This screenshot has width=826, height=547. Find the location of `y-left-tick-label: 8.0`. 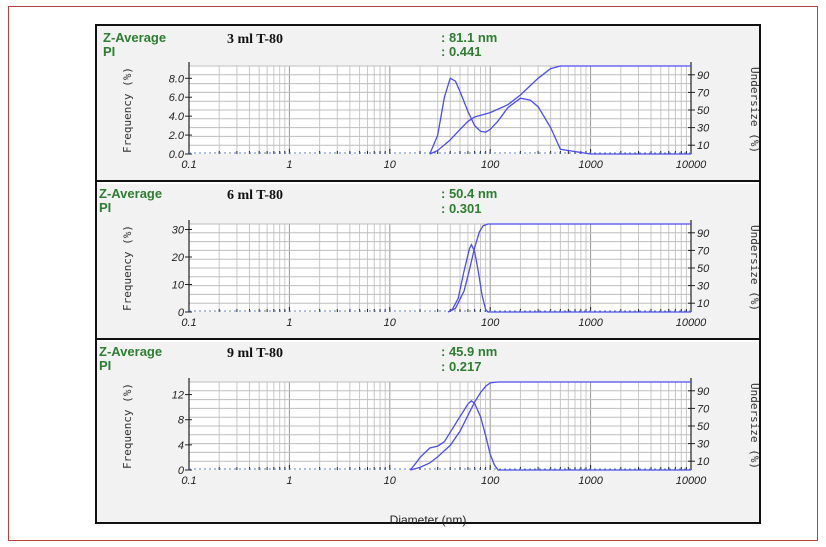

y-left-tick-label: 8.0 is located at coordinates (177, 79).